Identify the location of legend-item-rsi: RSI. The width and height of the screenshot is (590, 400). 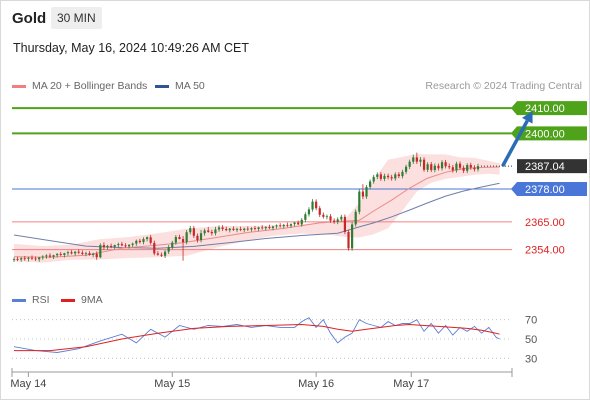
(31, 300).